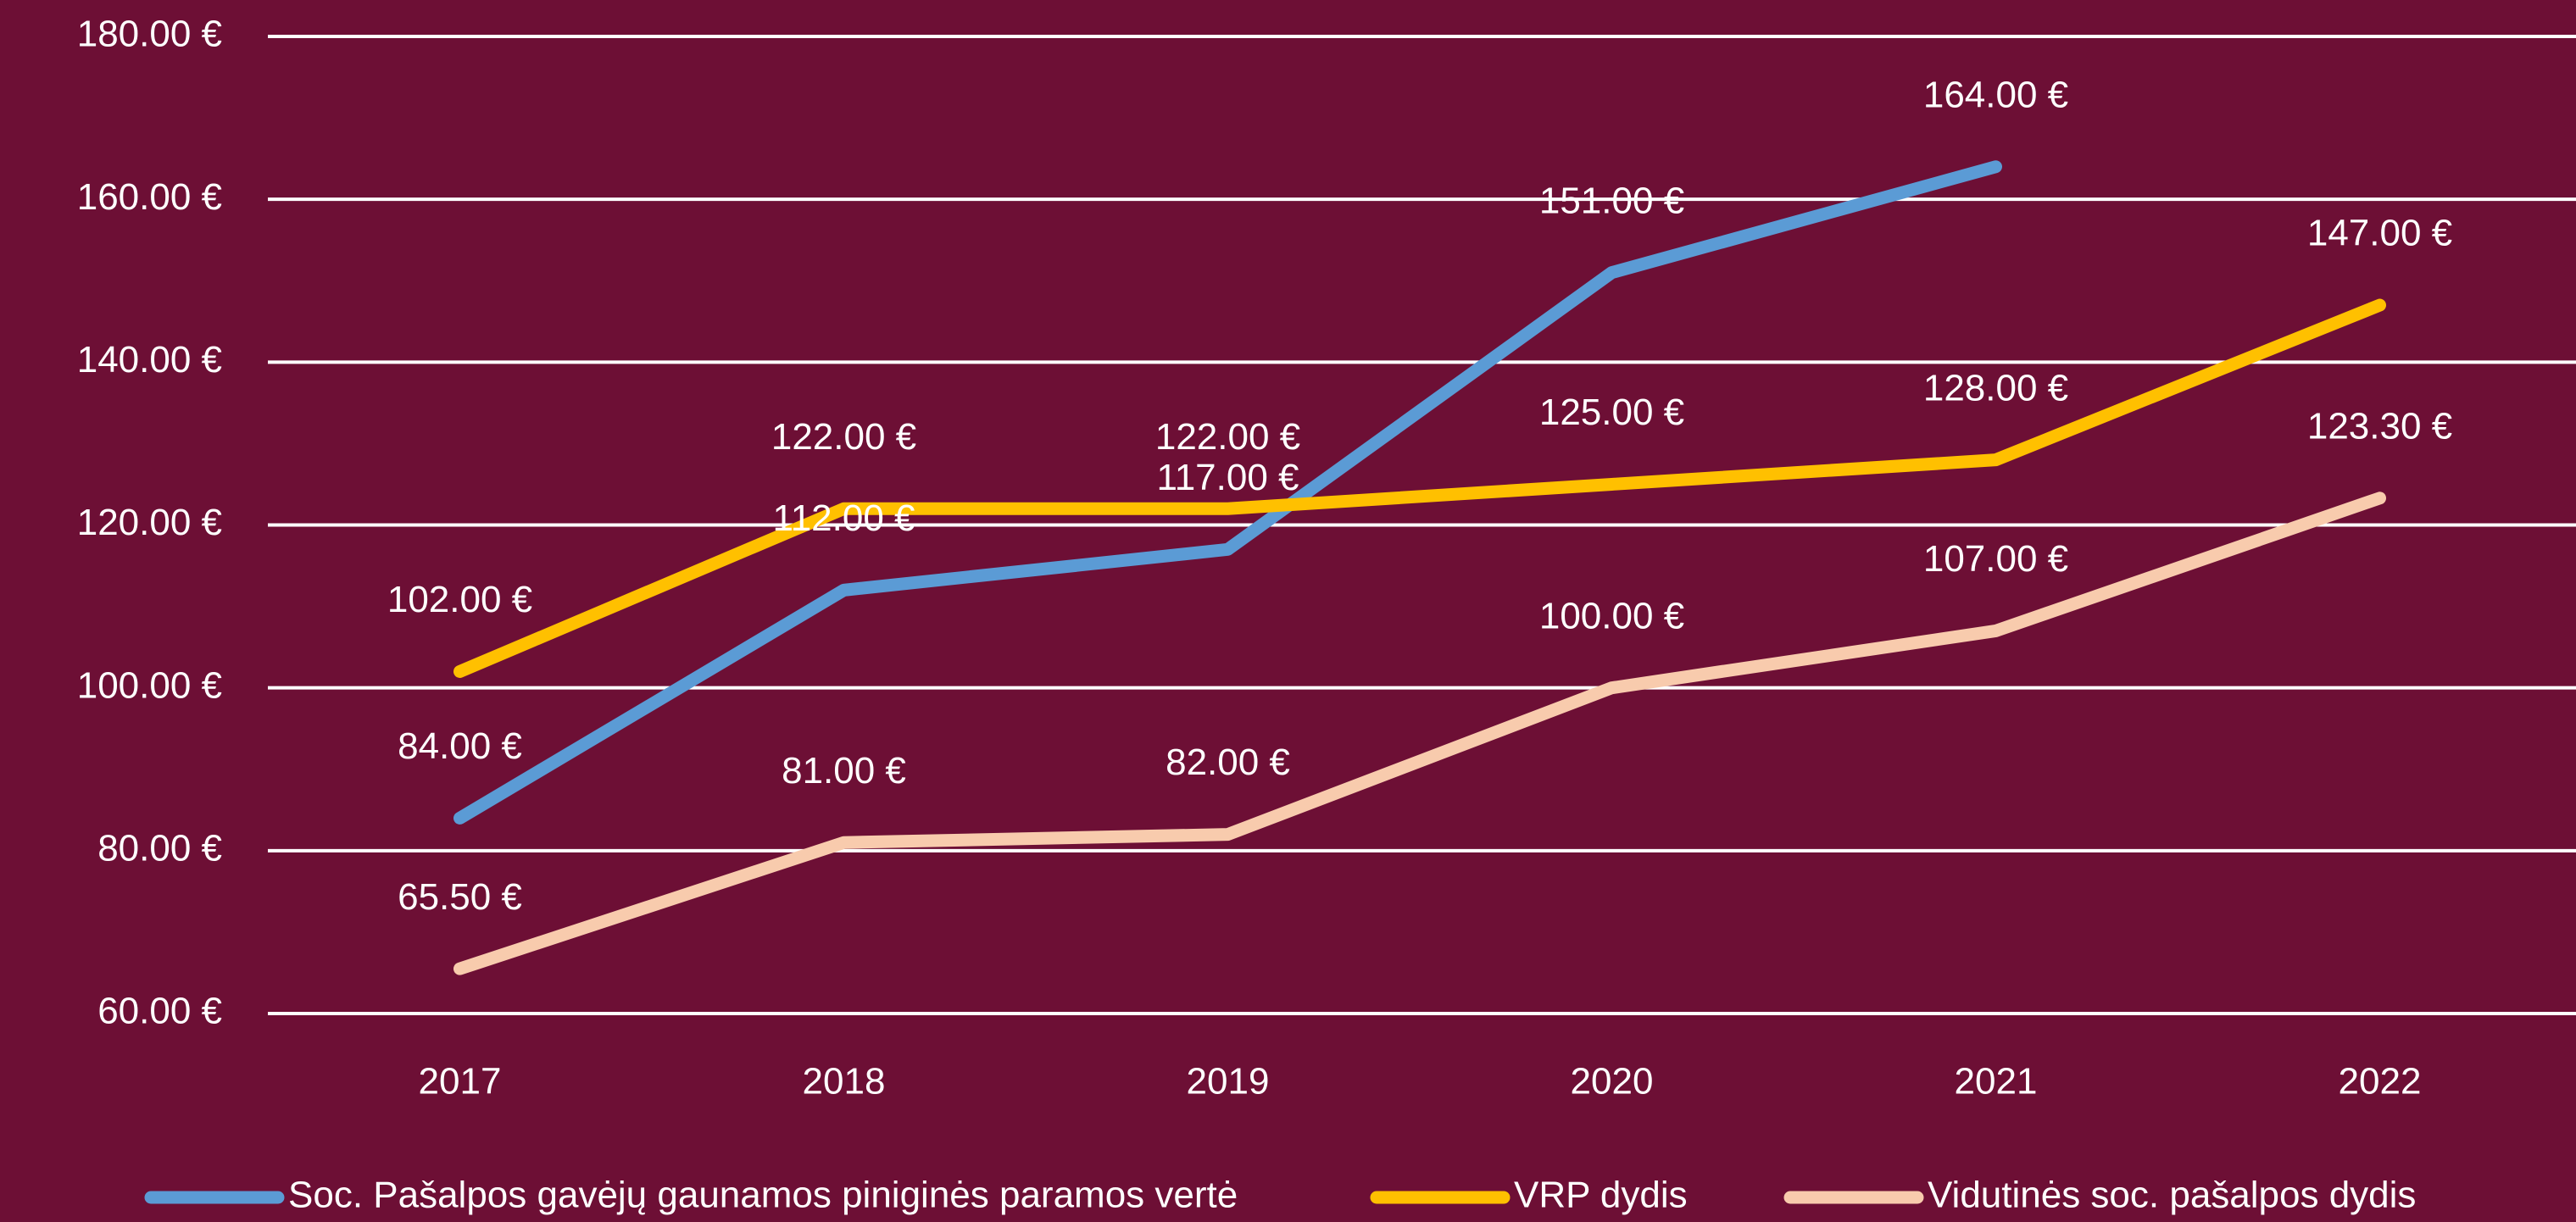  What do you see at coordinates (1612, 1082) in the screenshot?
I see `x-tick-label: 2020` at bounding box center [1612, 1082].